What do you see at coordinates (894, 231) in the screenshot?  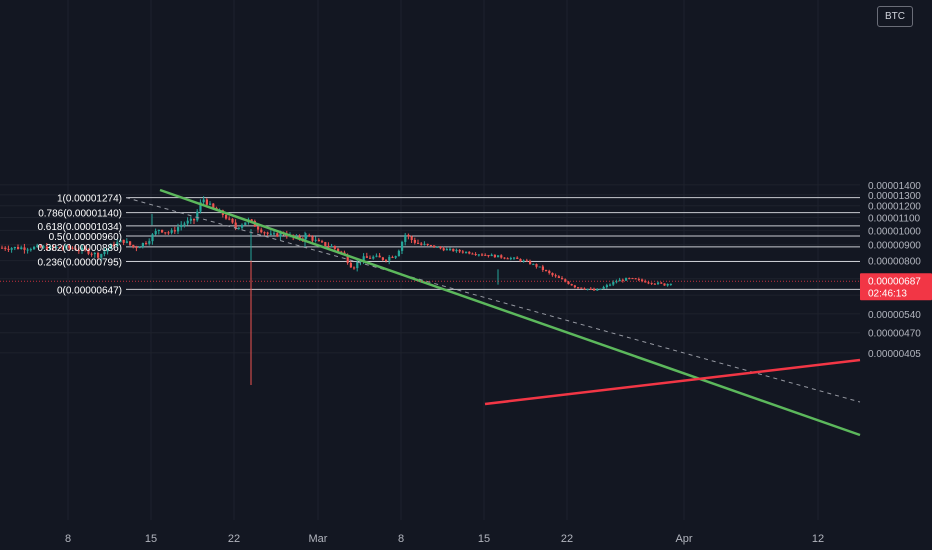 I see `price-tick-label: 0.00001000` at bounding box center [894, 231].